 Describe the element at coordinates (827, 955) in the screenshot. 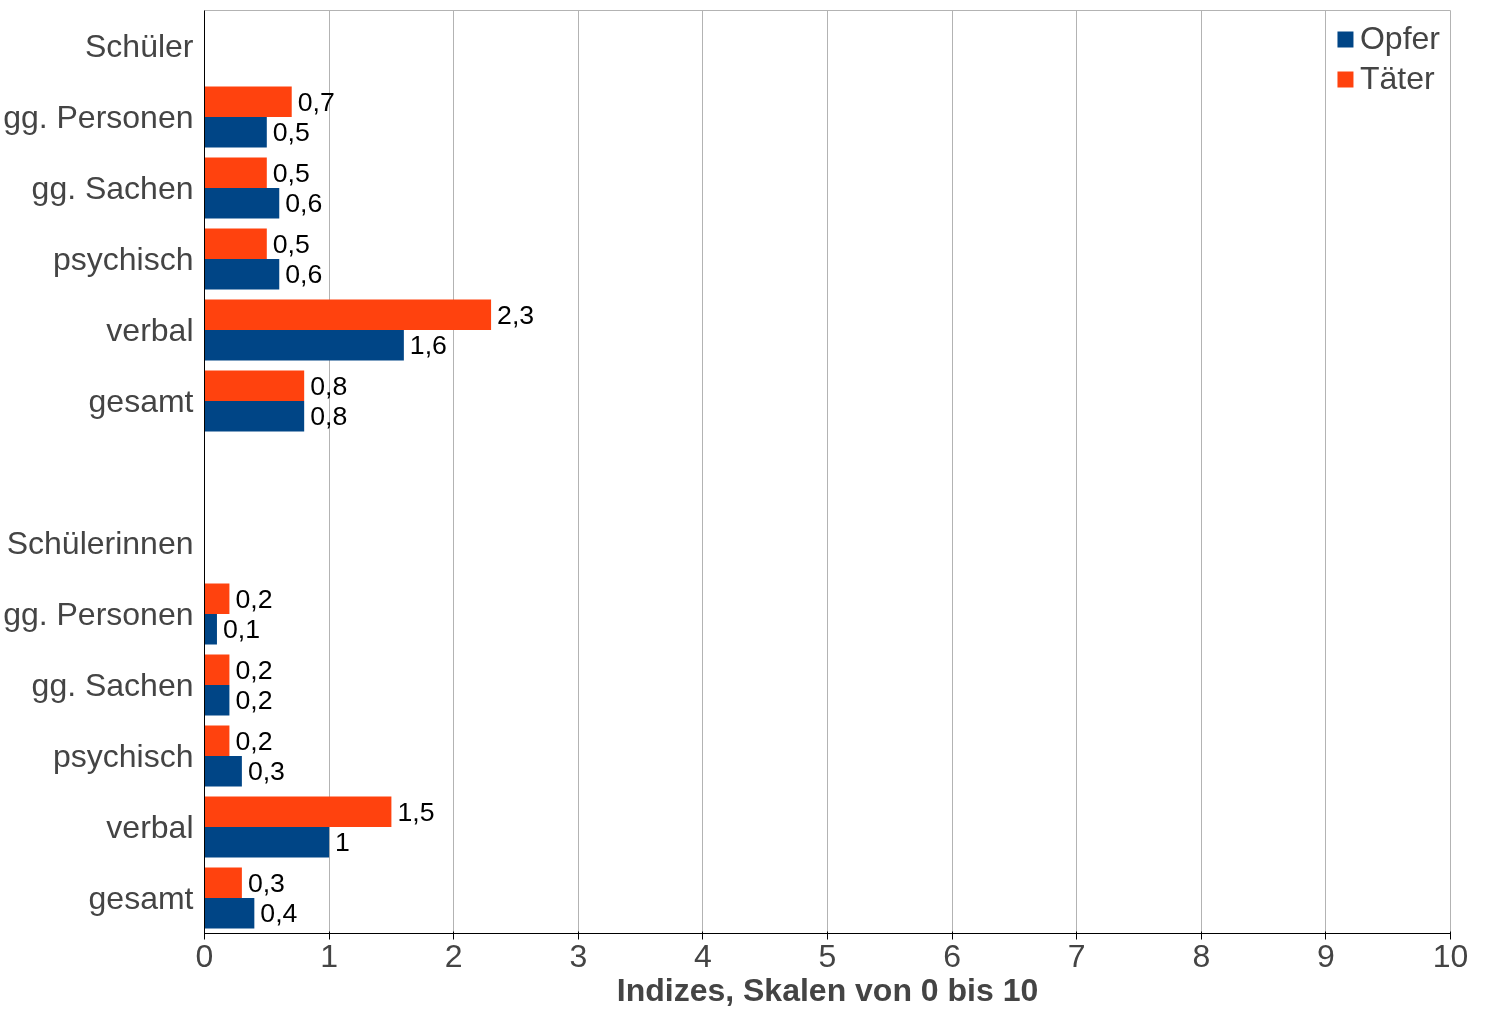

I see `x-tick-label: 5` at that location.